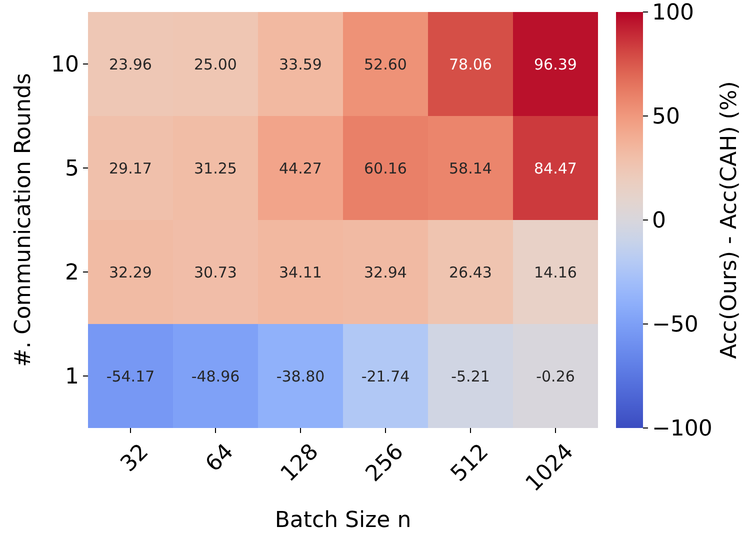 The height and width of the screenshot is (537, 748). What do you see at coordinates (470, 64) in the screenshot?
I see `data-label: 78.06` at bounding box center [470, 64].